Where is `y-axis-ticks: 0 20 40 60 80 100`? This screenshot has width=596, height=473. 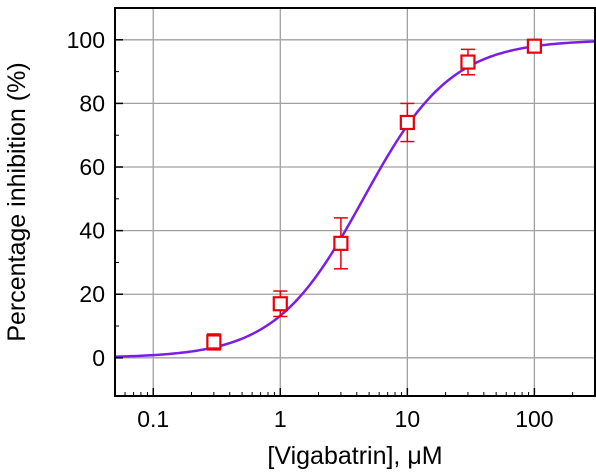 y-axis-ticks: 0 20 40 60 80 100 is located at coordinates (95, 199).